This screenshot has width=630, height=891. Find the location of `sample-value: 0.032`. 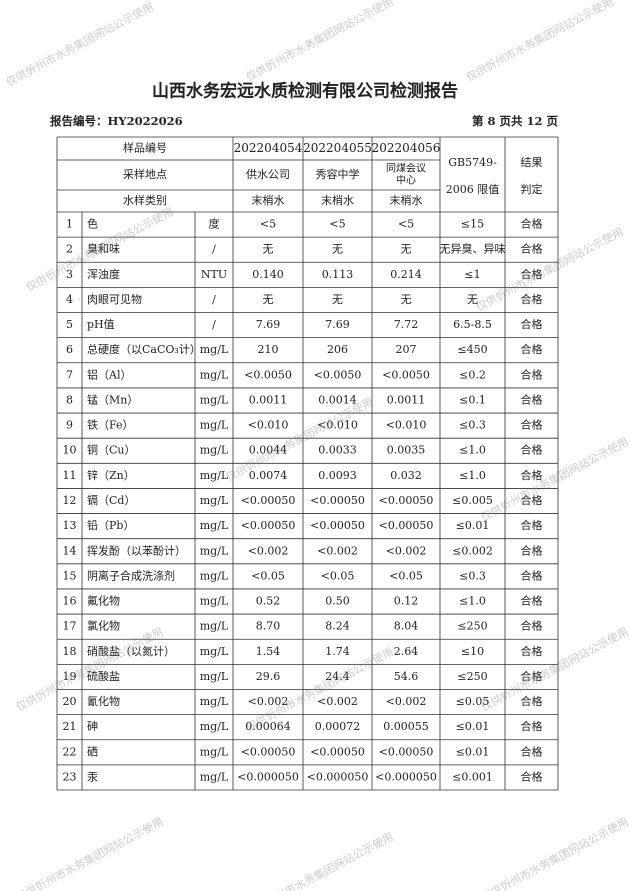

sample-value: 0.032 is located at coordinates (406, 475).